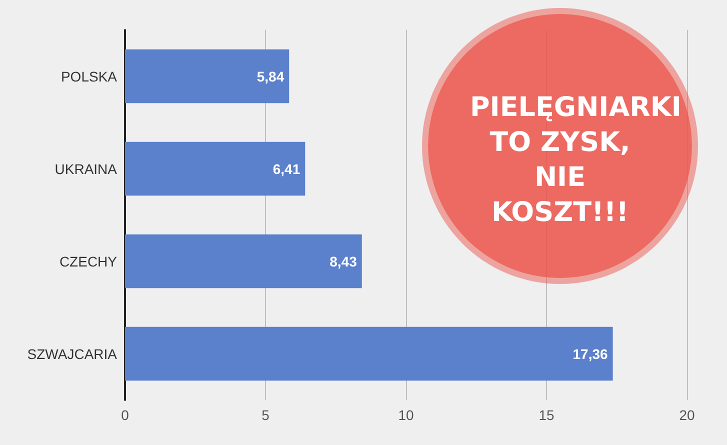  I want to click on x-tick-label: 5, so click(266, 415).